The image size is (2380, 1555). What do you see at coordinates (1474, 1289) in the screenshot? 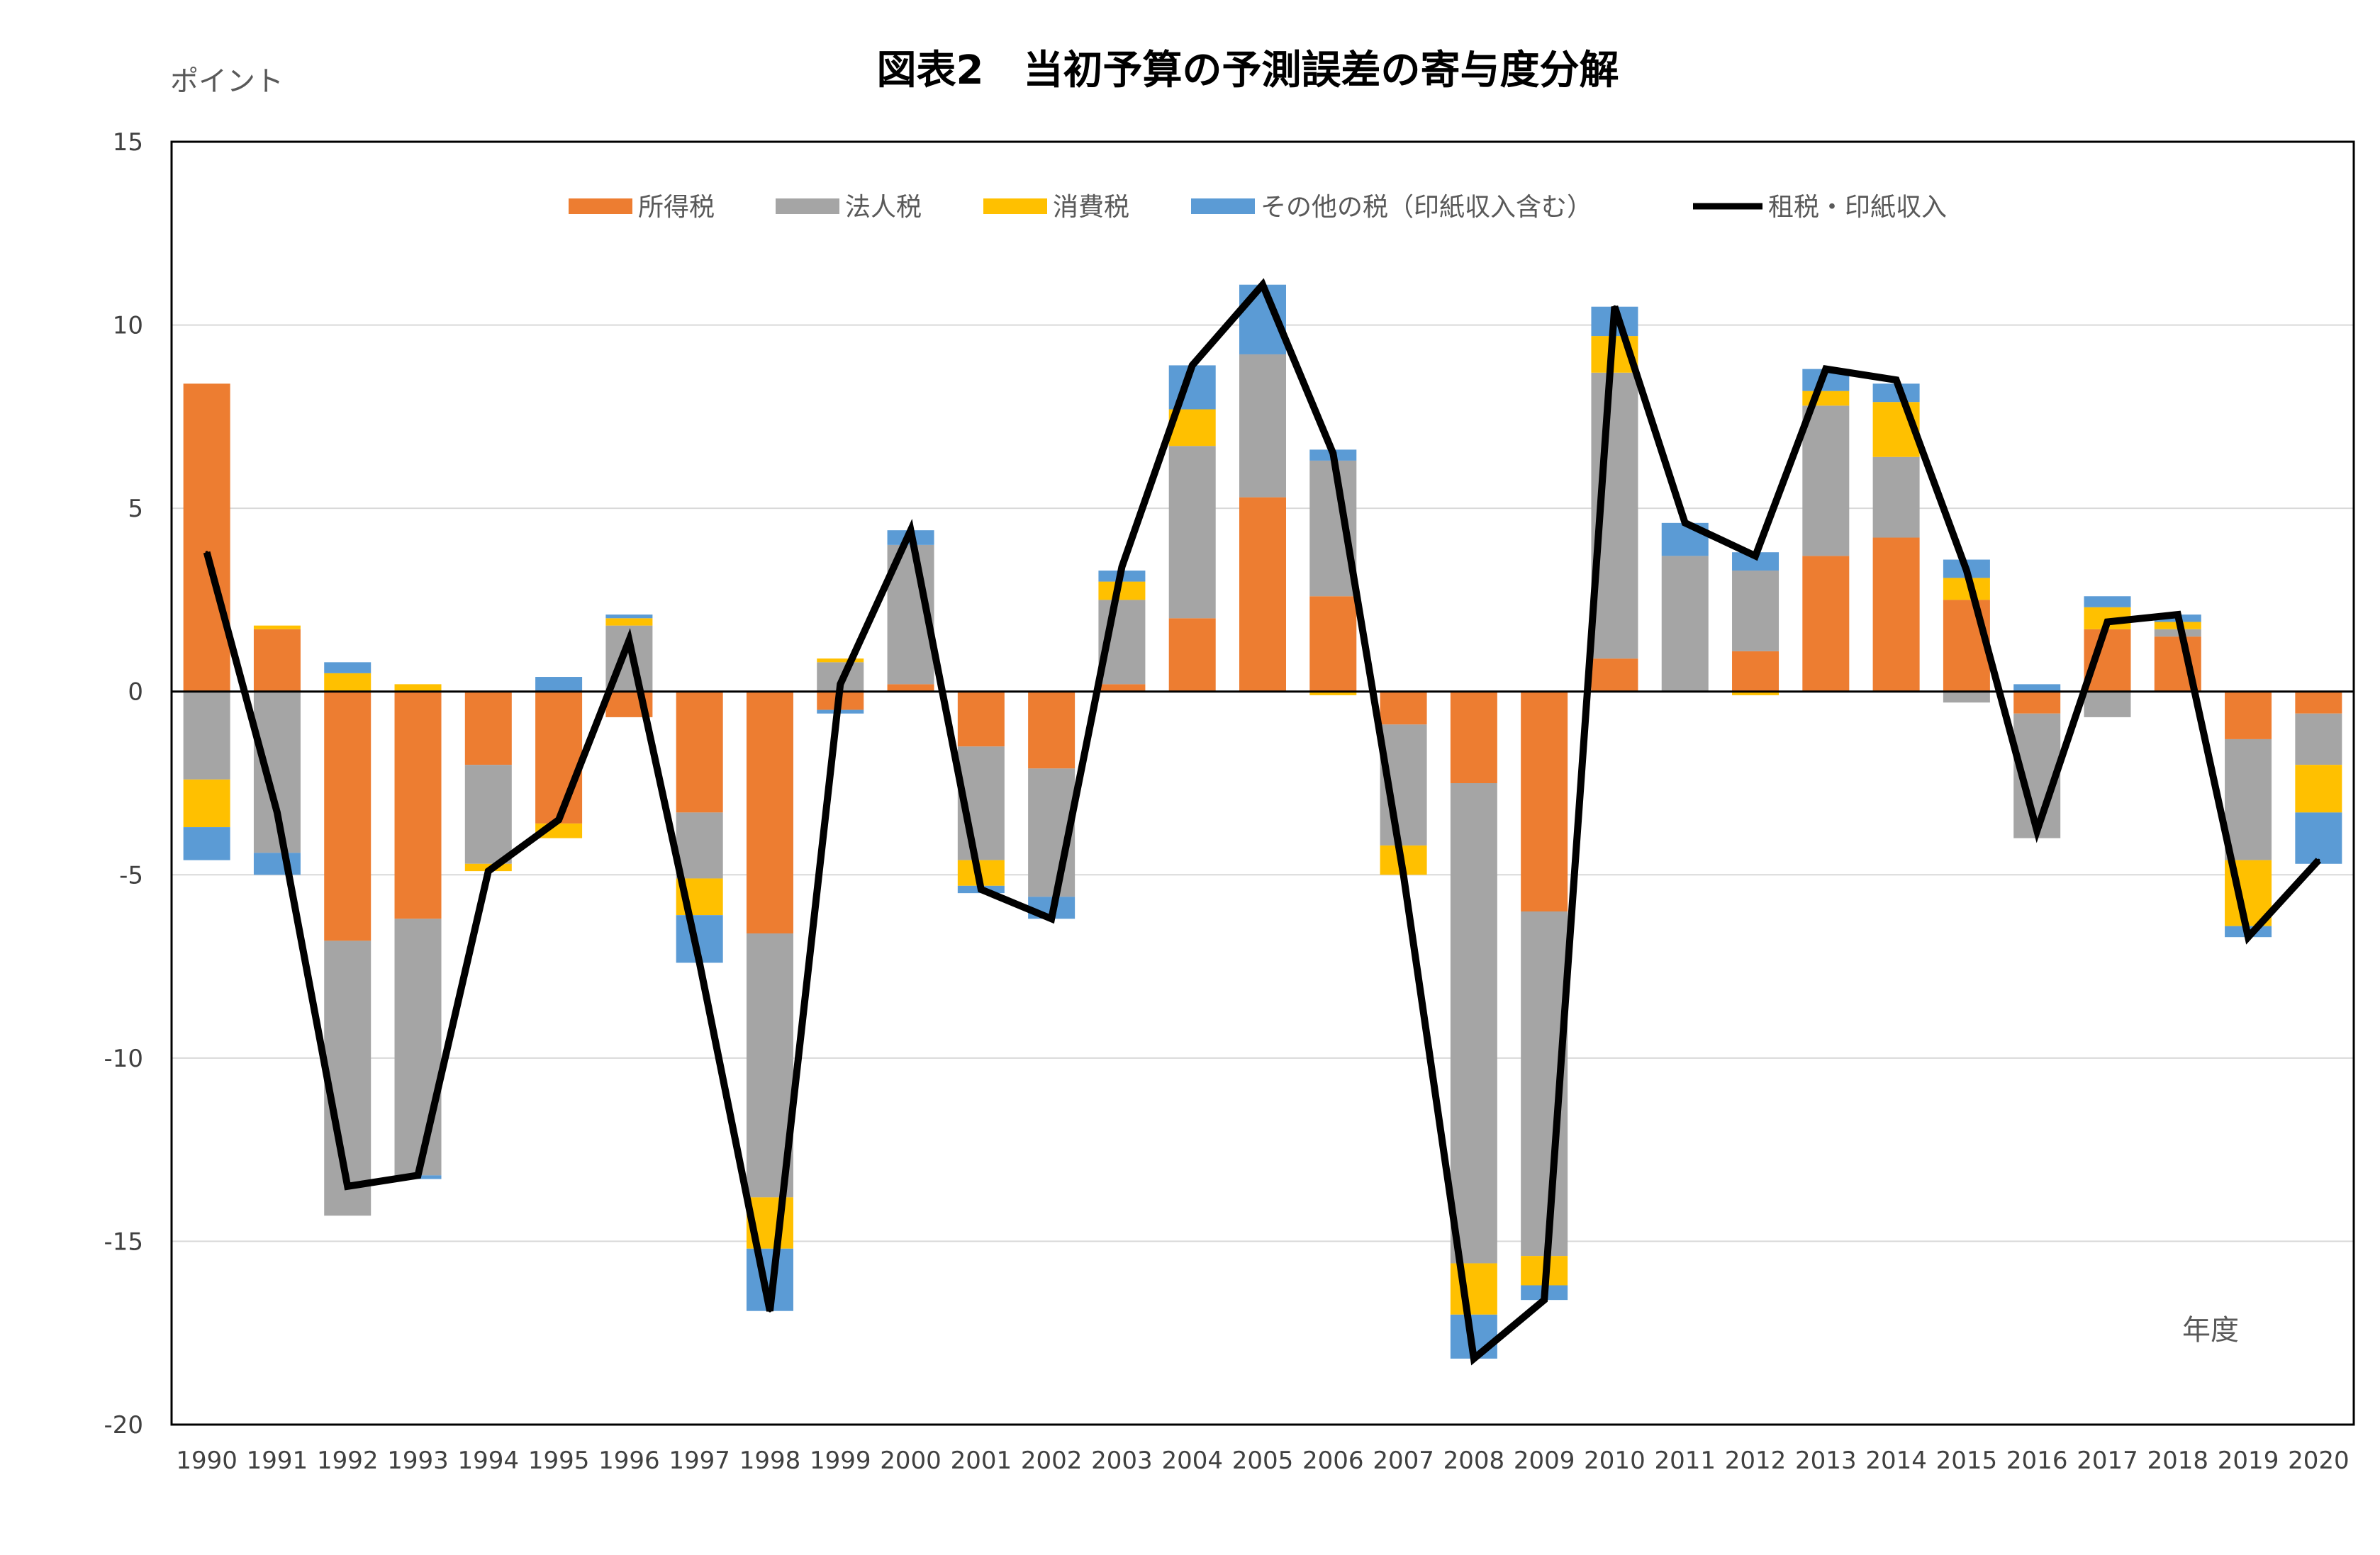
I see `bar-segment-2-2008` at bounding box center [1474, 1289].